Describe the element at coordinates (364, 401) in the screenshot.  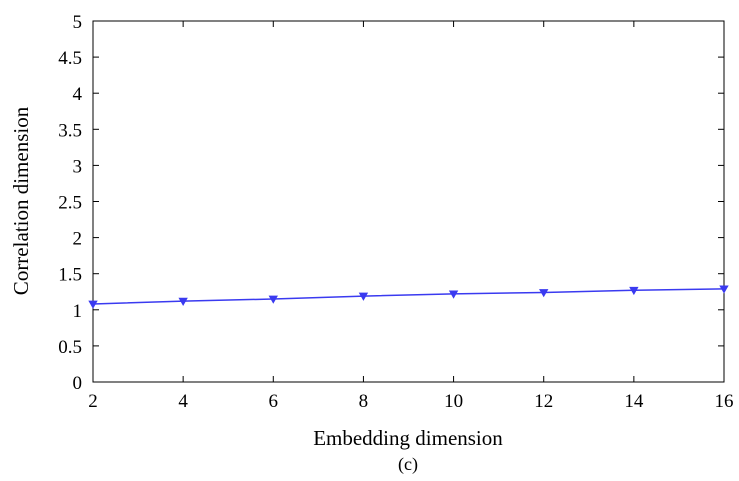
I see `x-tick-label: 8` at that location.